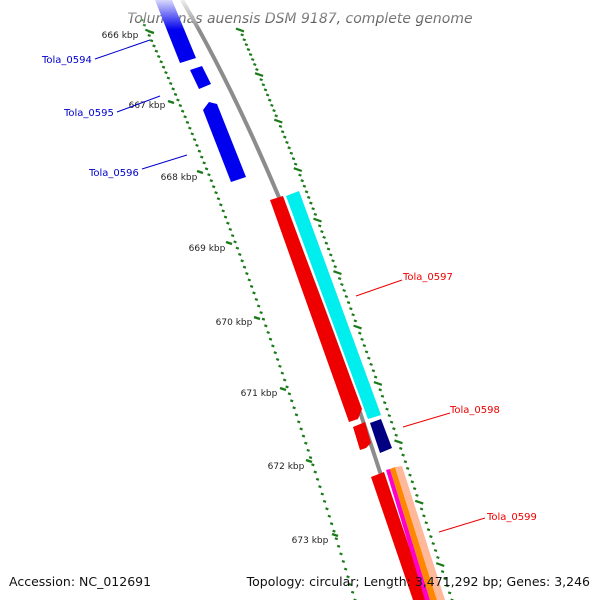 The image size is (600, 600). I want to click on accession-text: Accession: NC_012691, so click(80, 581).